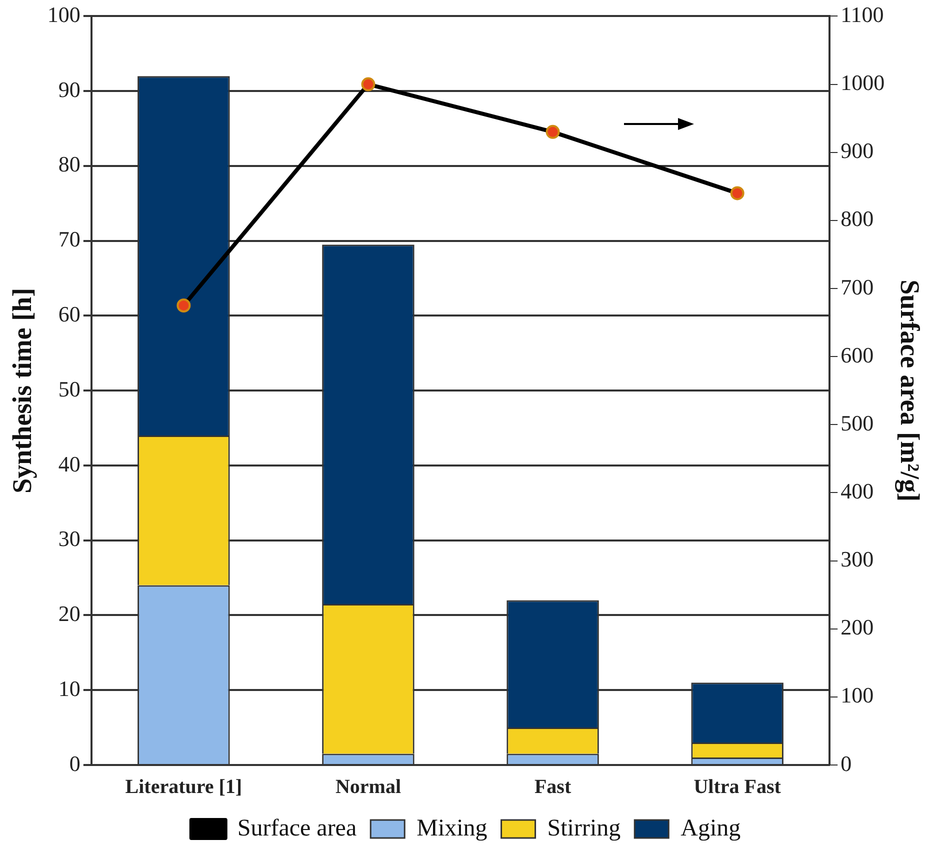 The image size is (936, 851). I want to click on y-tick-label: 50, so click(69, 389).